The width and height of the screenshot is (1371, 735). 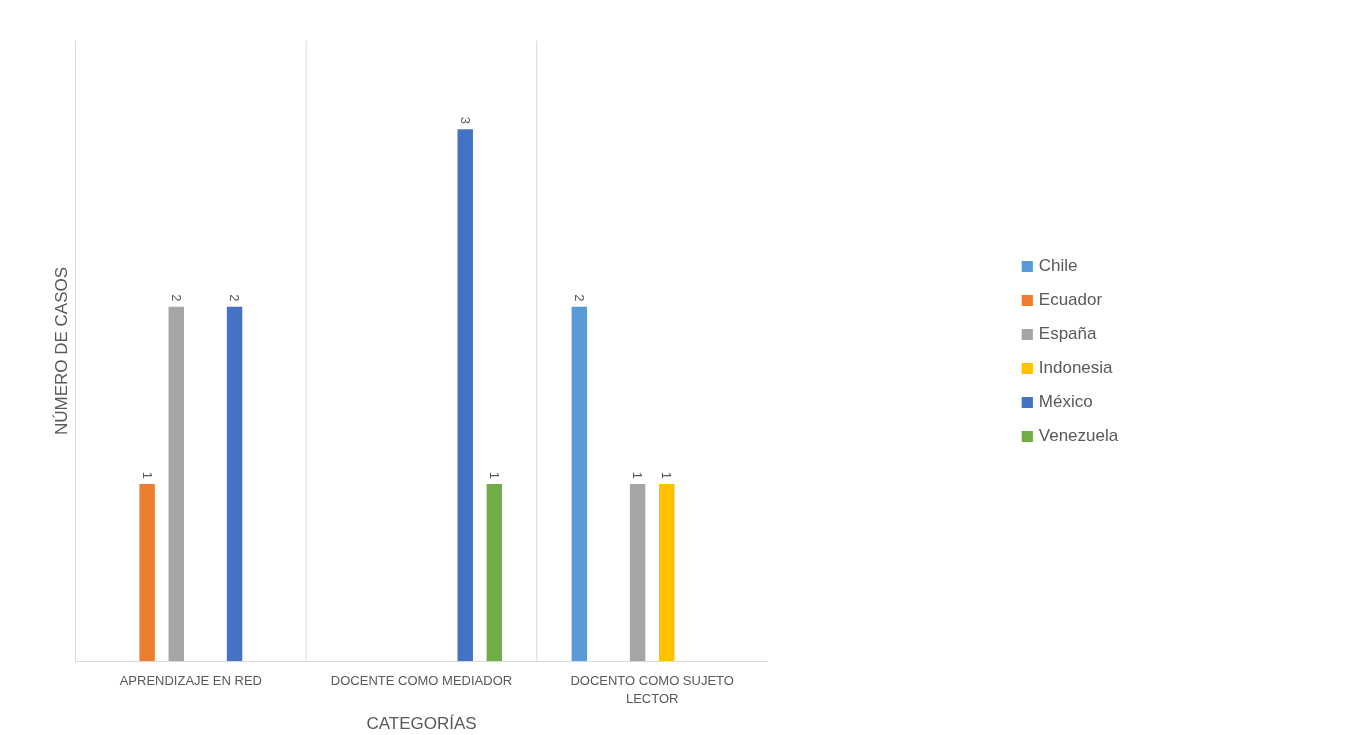 I want to click on x-tick-label: APRENDIZAJE EN RED, so click(x=190, y=680).